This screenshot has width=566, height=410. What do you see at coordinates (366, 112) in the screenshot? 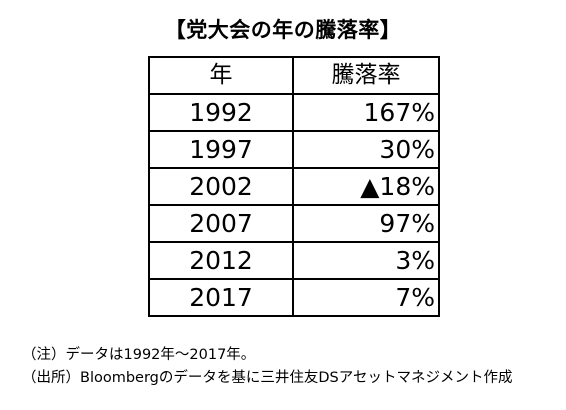
I see `change-cell: 167%` at bounding box center [366, 112].